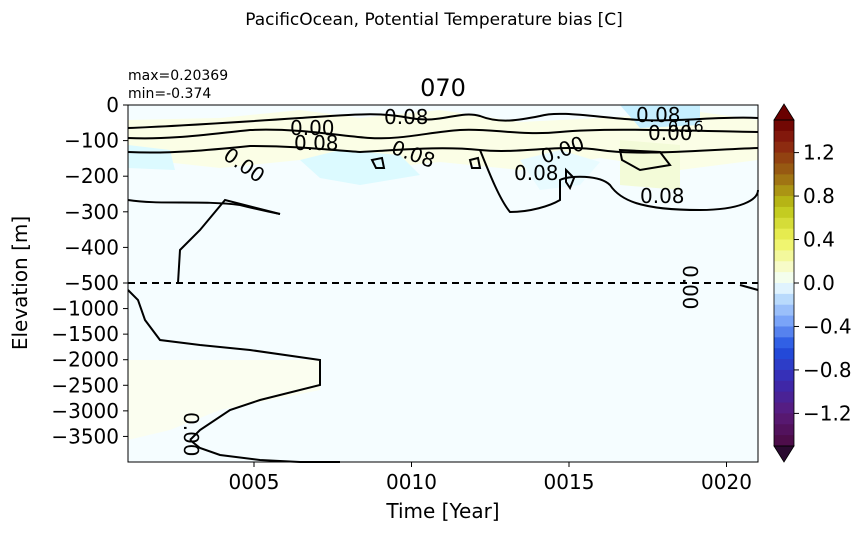 This screenshot has width=867, height=533. I want to click on y-tick-label: −3500, so click(85, 436).